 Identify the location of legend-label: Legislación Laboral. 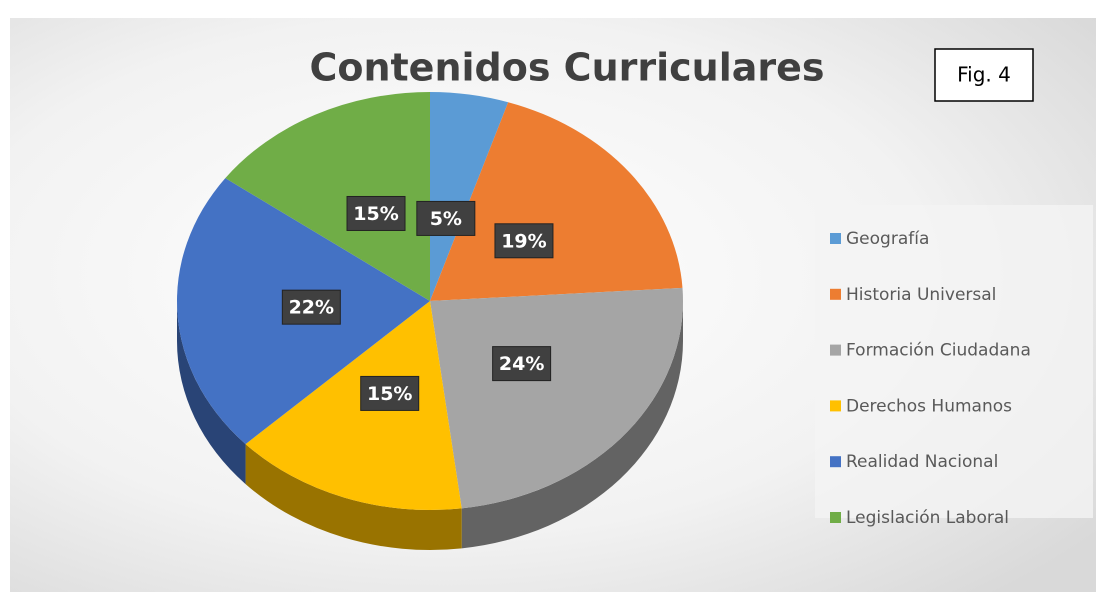
(927, 518).